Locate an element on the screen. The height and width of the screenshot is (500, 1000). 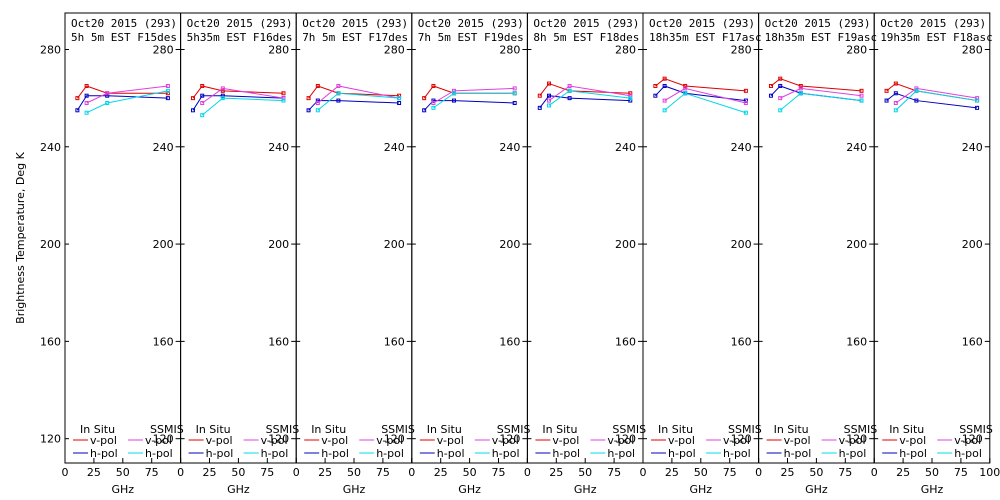
x-tick-label: 75 is located at coordinates (961, 472).